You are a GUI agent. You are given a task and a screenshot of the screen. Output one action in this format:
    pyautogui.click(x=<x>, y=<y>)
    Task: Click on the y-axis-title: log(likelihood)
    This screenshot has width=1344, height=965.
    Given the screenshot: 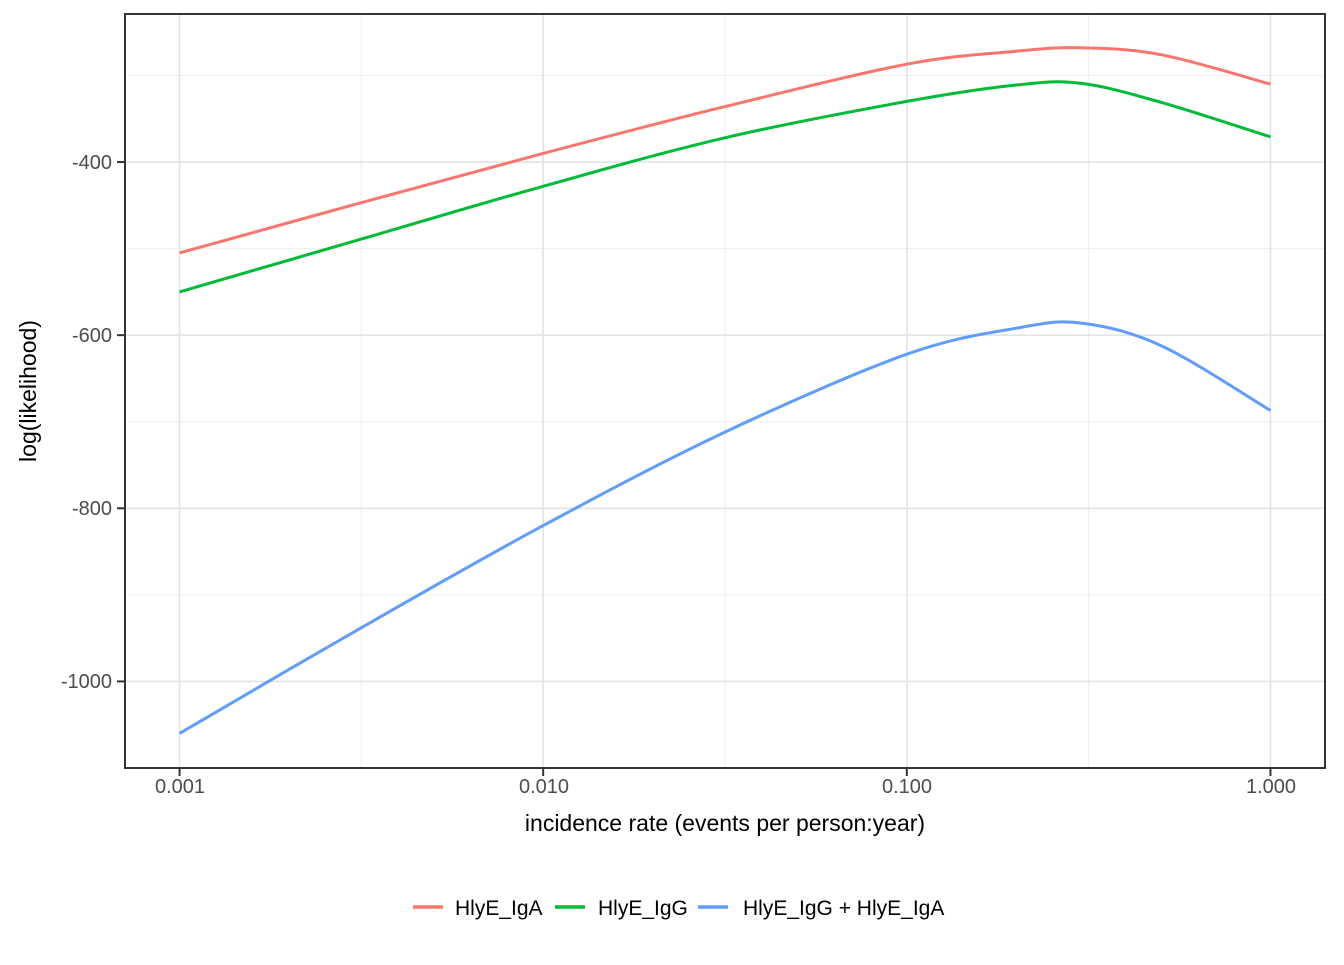 What is the action you would take?
    pyautogui.click(x=28, y=391)
    